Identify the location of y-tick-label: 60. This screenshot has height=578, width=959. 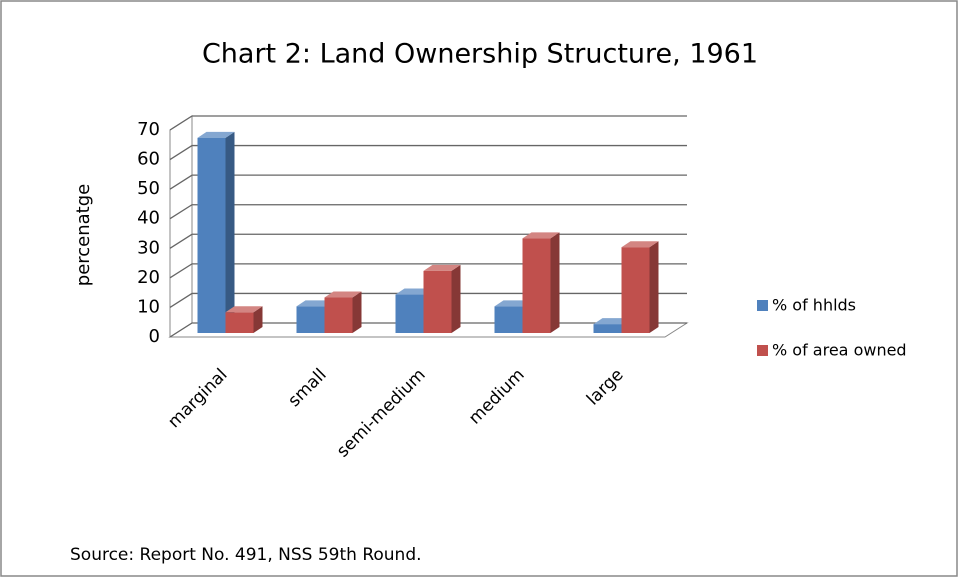
(148, 159).